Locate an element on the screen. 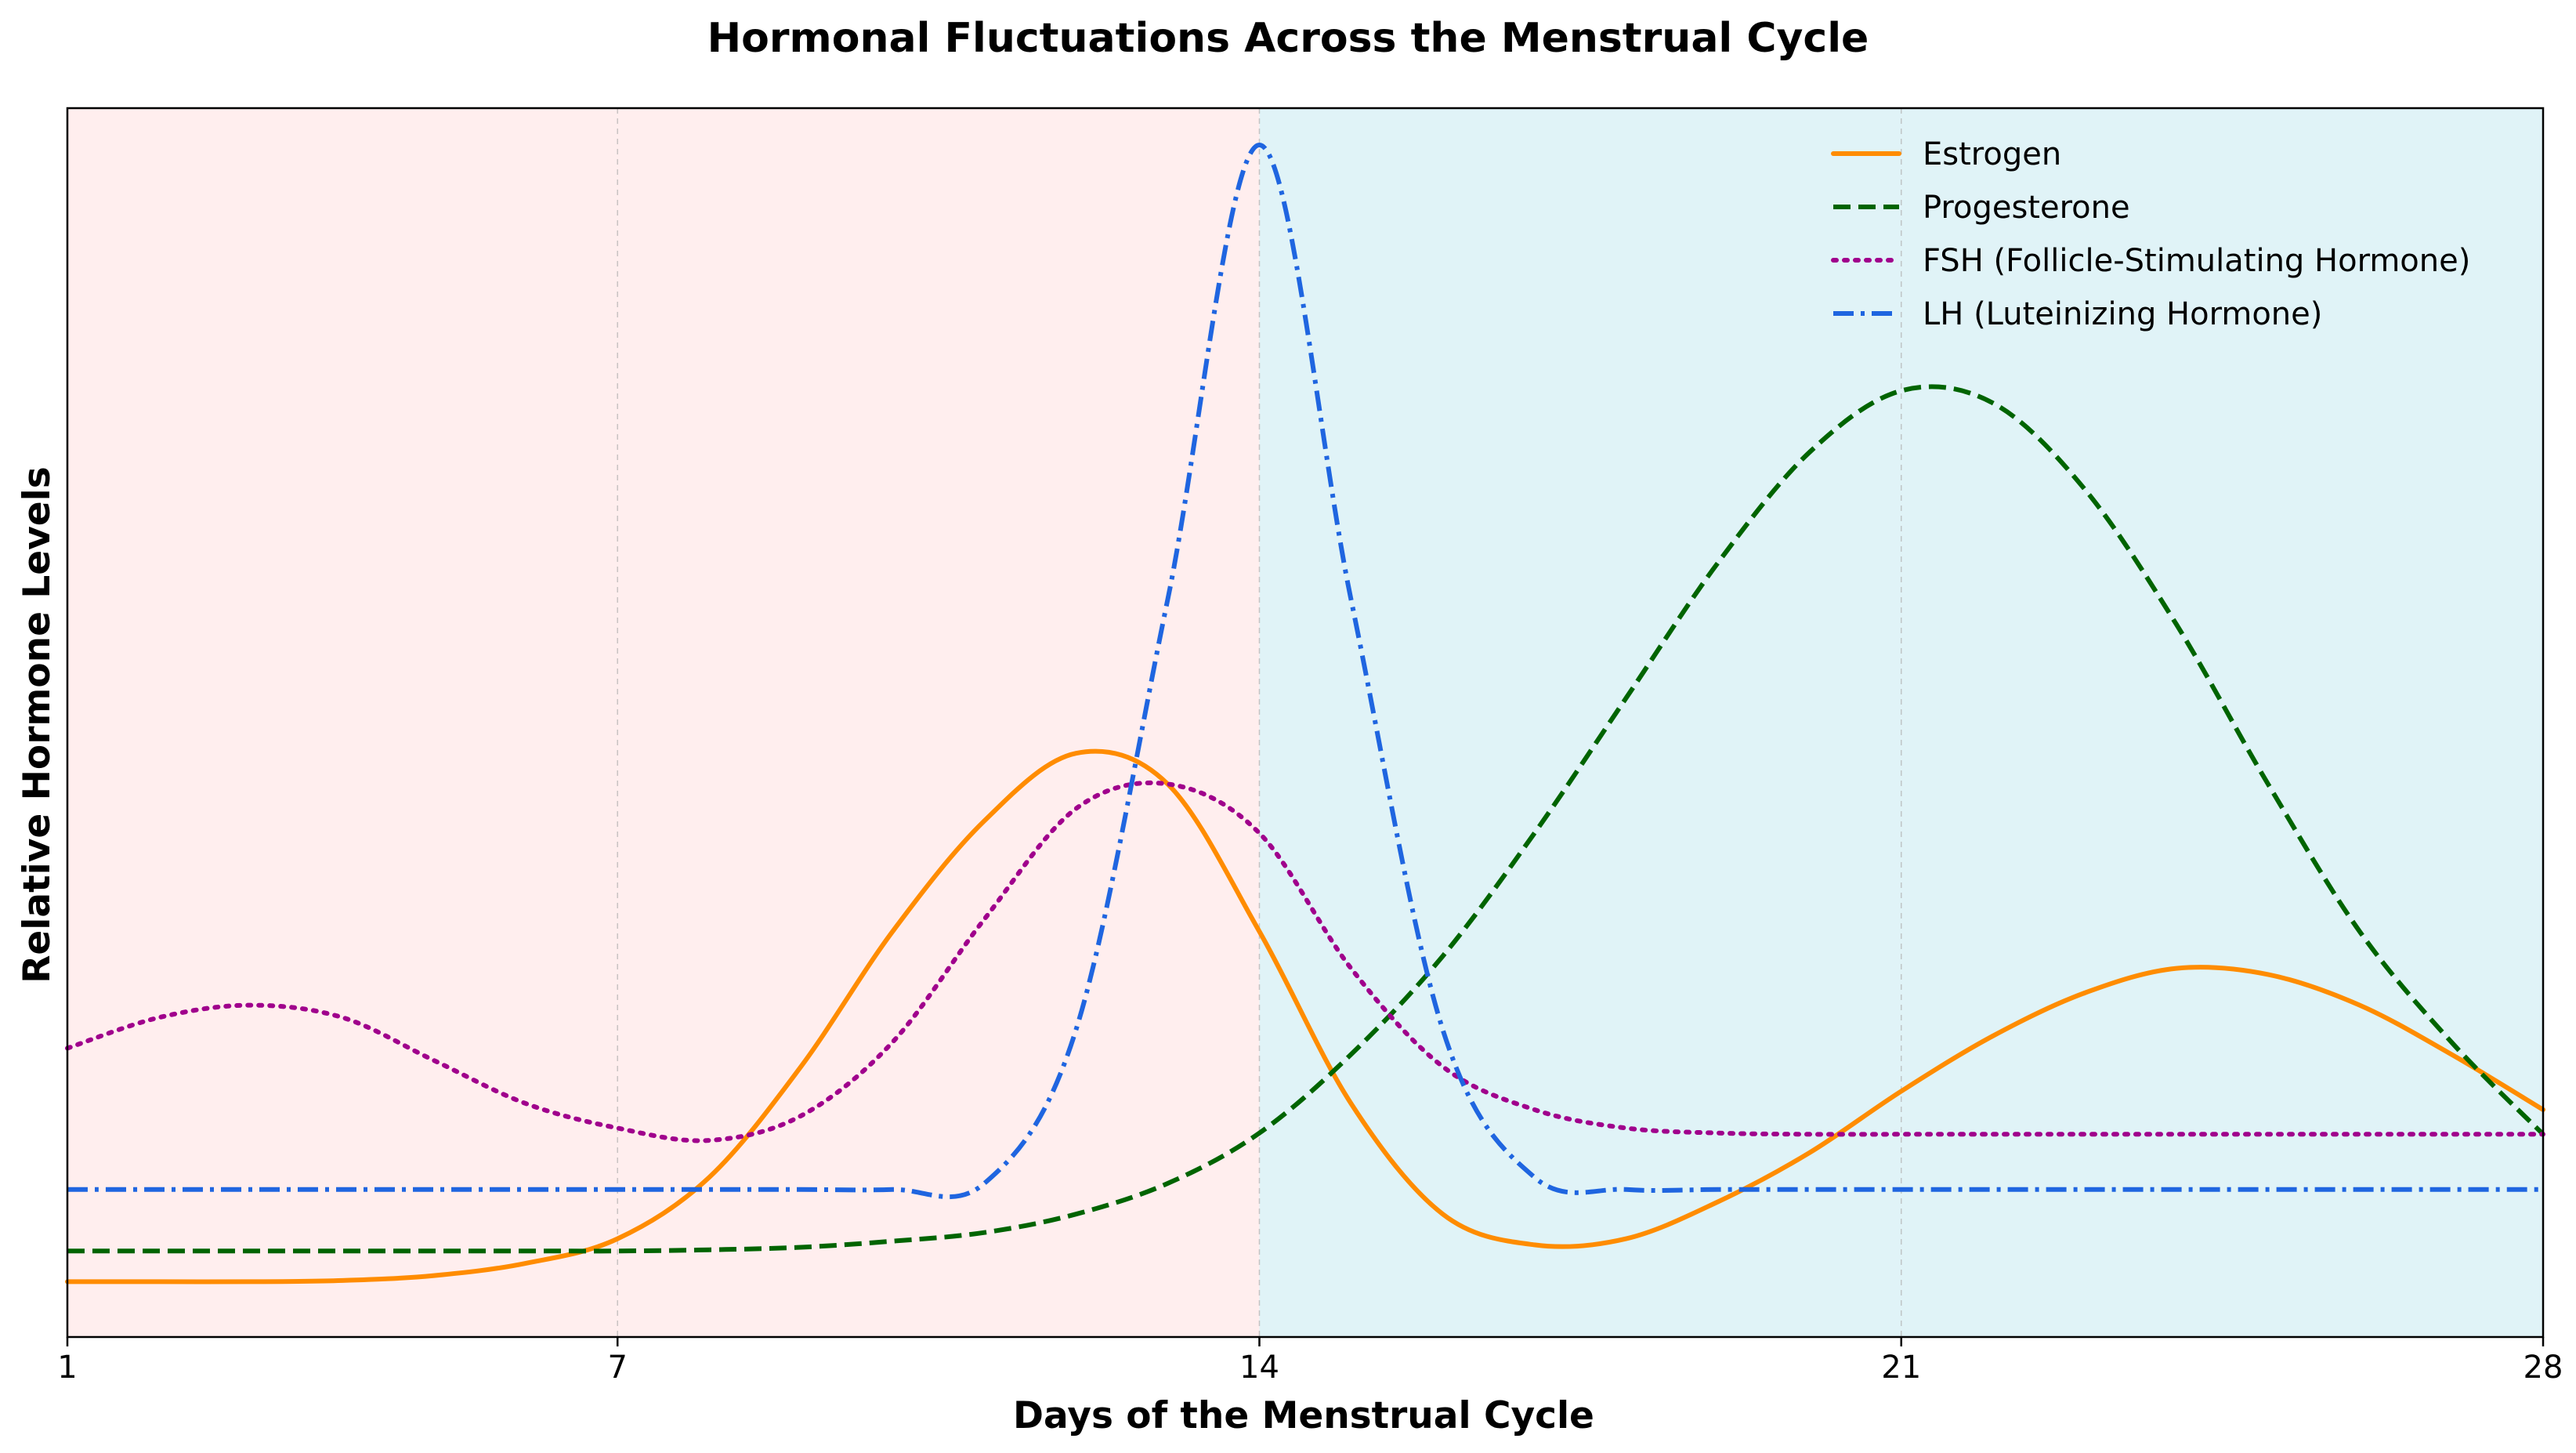 This screenshot has width=2576, height=1453. x-axis-label: Days of the Menstrual Cycle is located at coordinates (1304, 1415).